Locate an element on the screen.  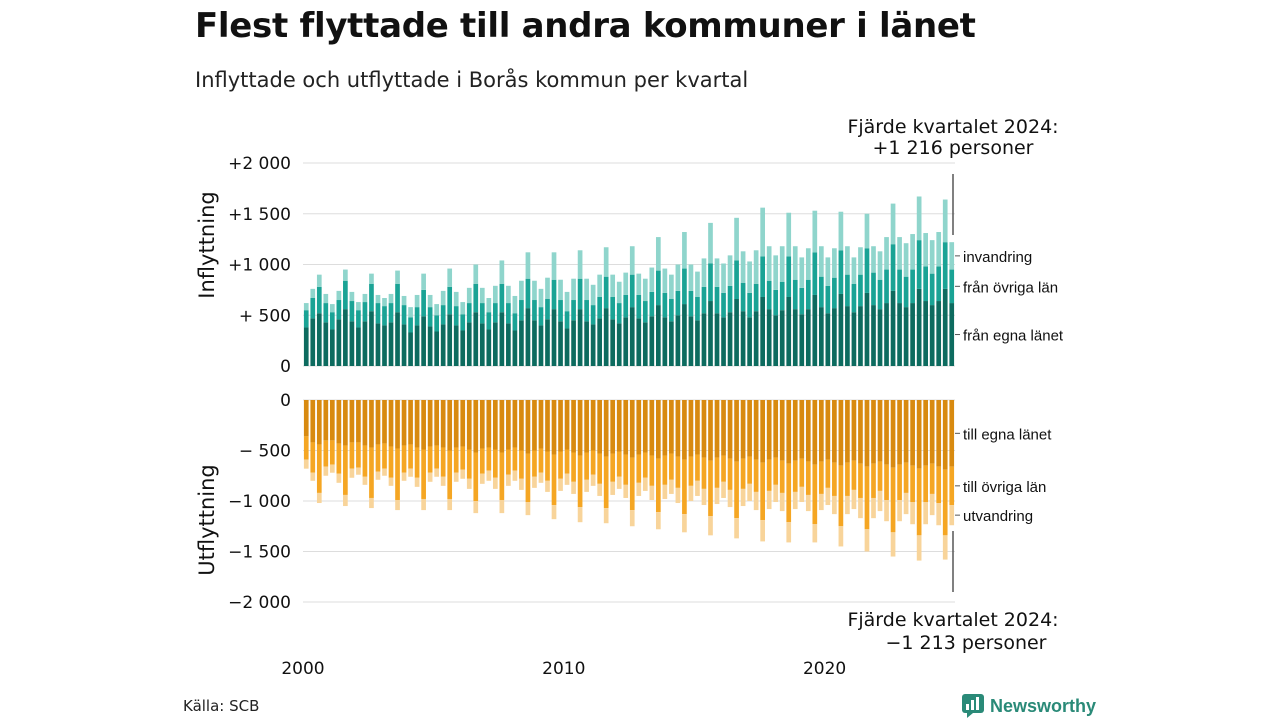
y-tick-label: −1 500 is located at coordinates (259, 553).